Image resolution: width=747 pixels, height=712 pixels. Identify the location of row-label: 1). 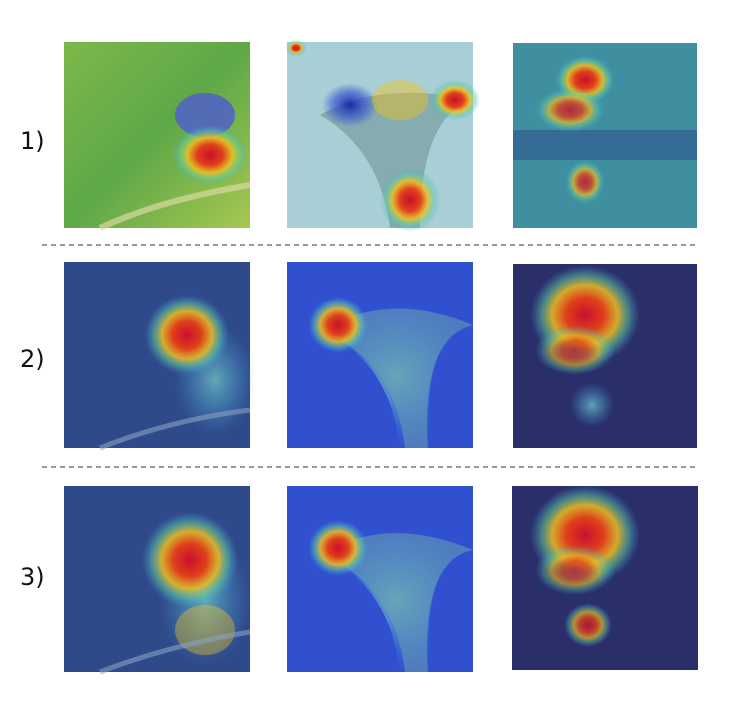
(32, 141).